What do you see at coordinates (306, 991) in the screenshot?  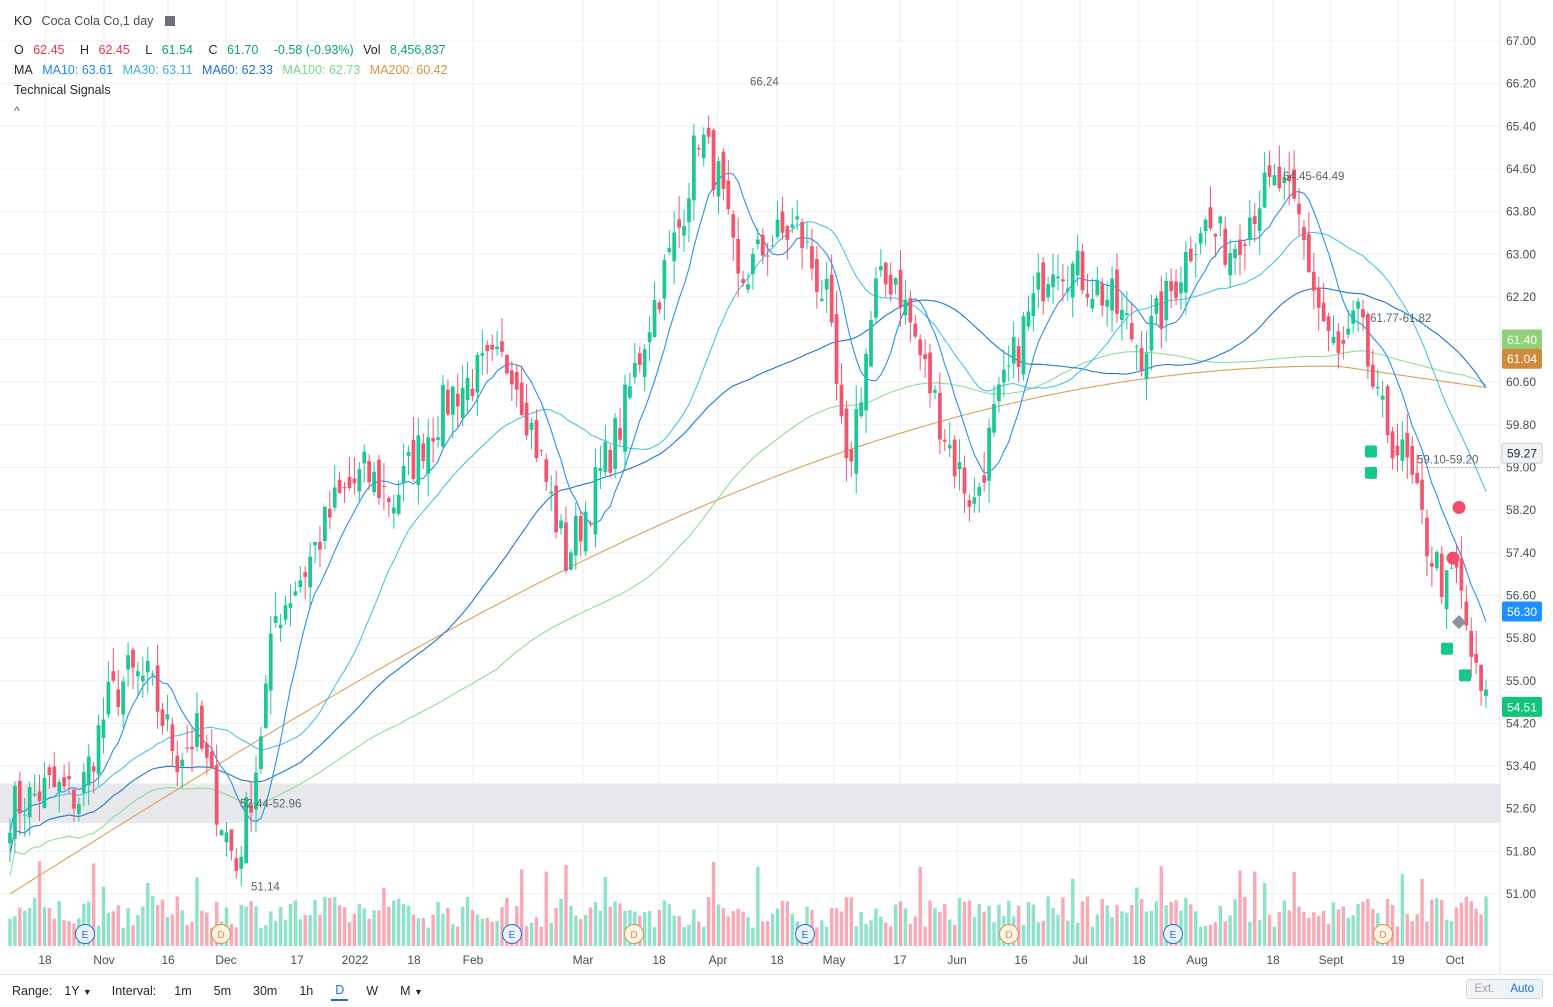 I see `interval-1h: 1h` at bounding box center [306, 991].